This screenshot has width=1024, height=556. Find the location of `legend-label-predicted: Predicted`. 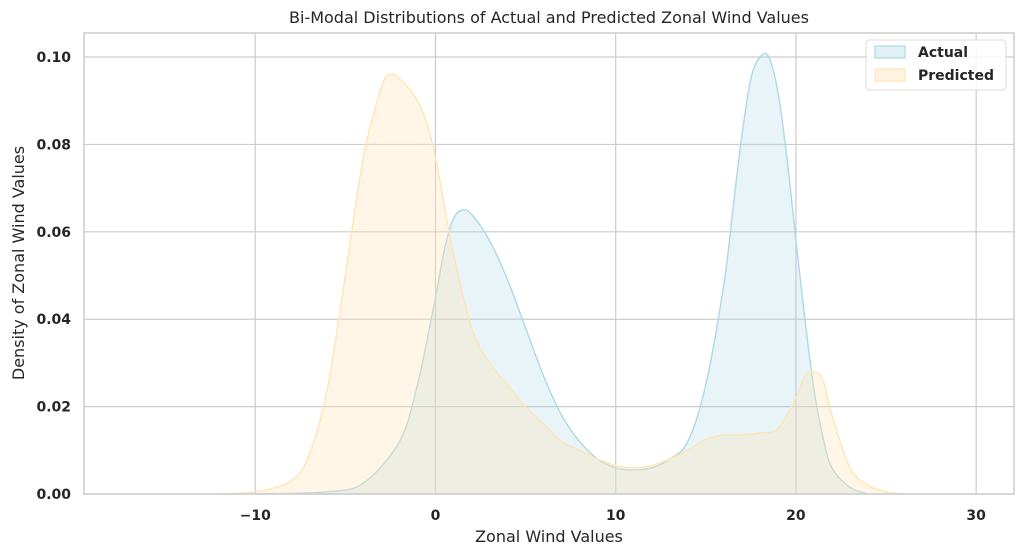

legend-label-predicted: Predicted is located at coordinates (956, 76).